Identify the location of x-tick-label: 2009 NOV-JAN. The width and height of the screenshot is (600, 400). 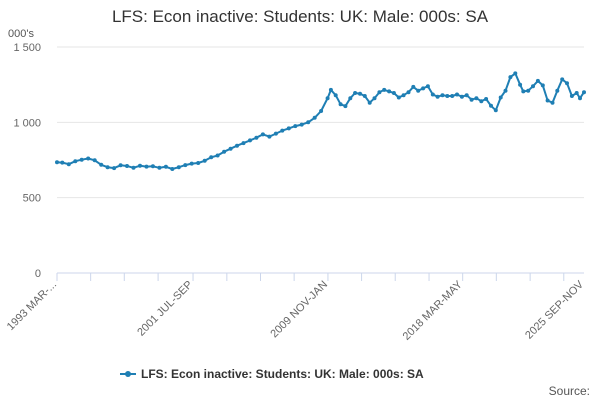
(299, 310).